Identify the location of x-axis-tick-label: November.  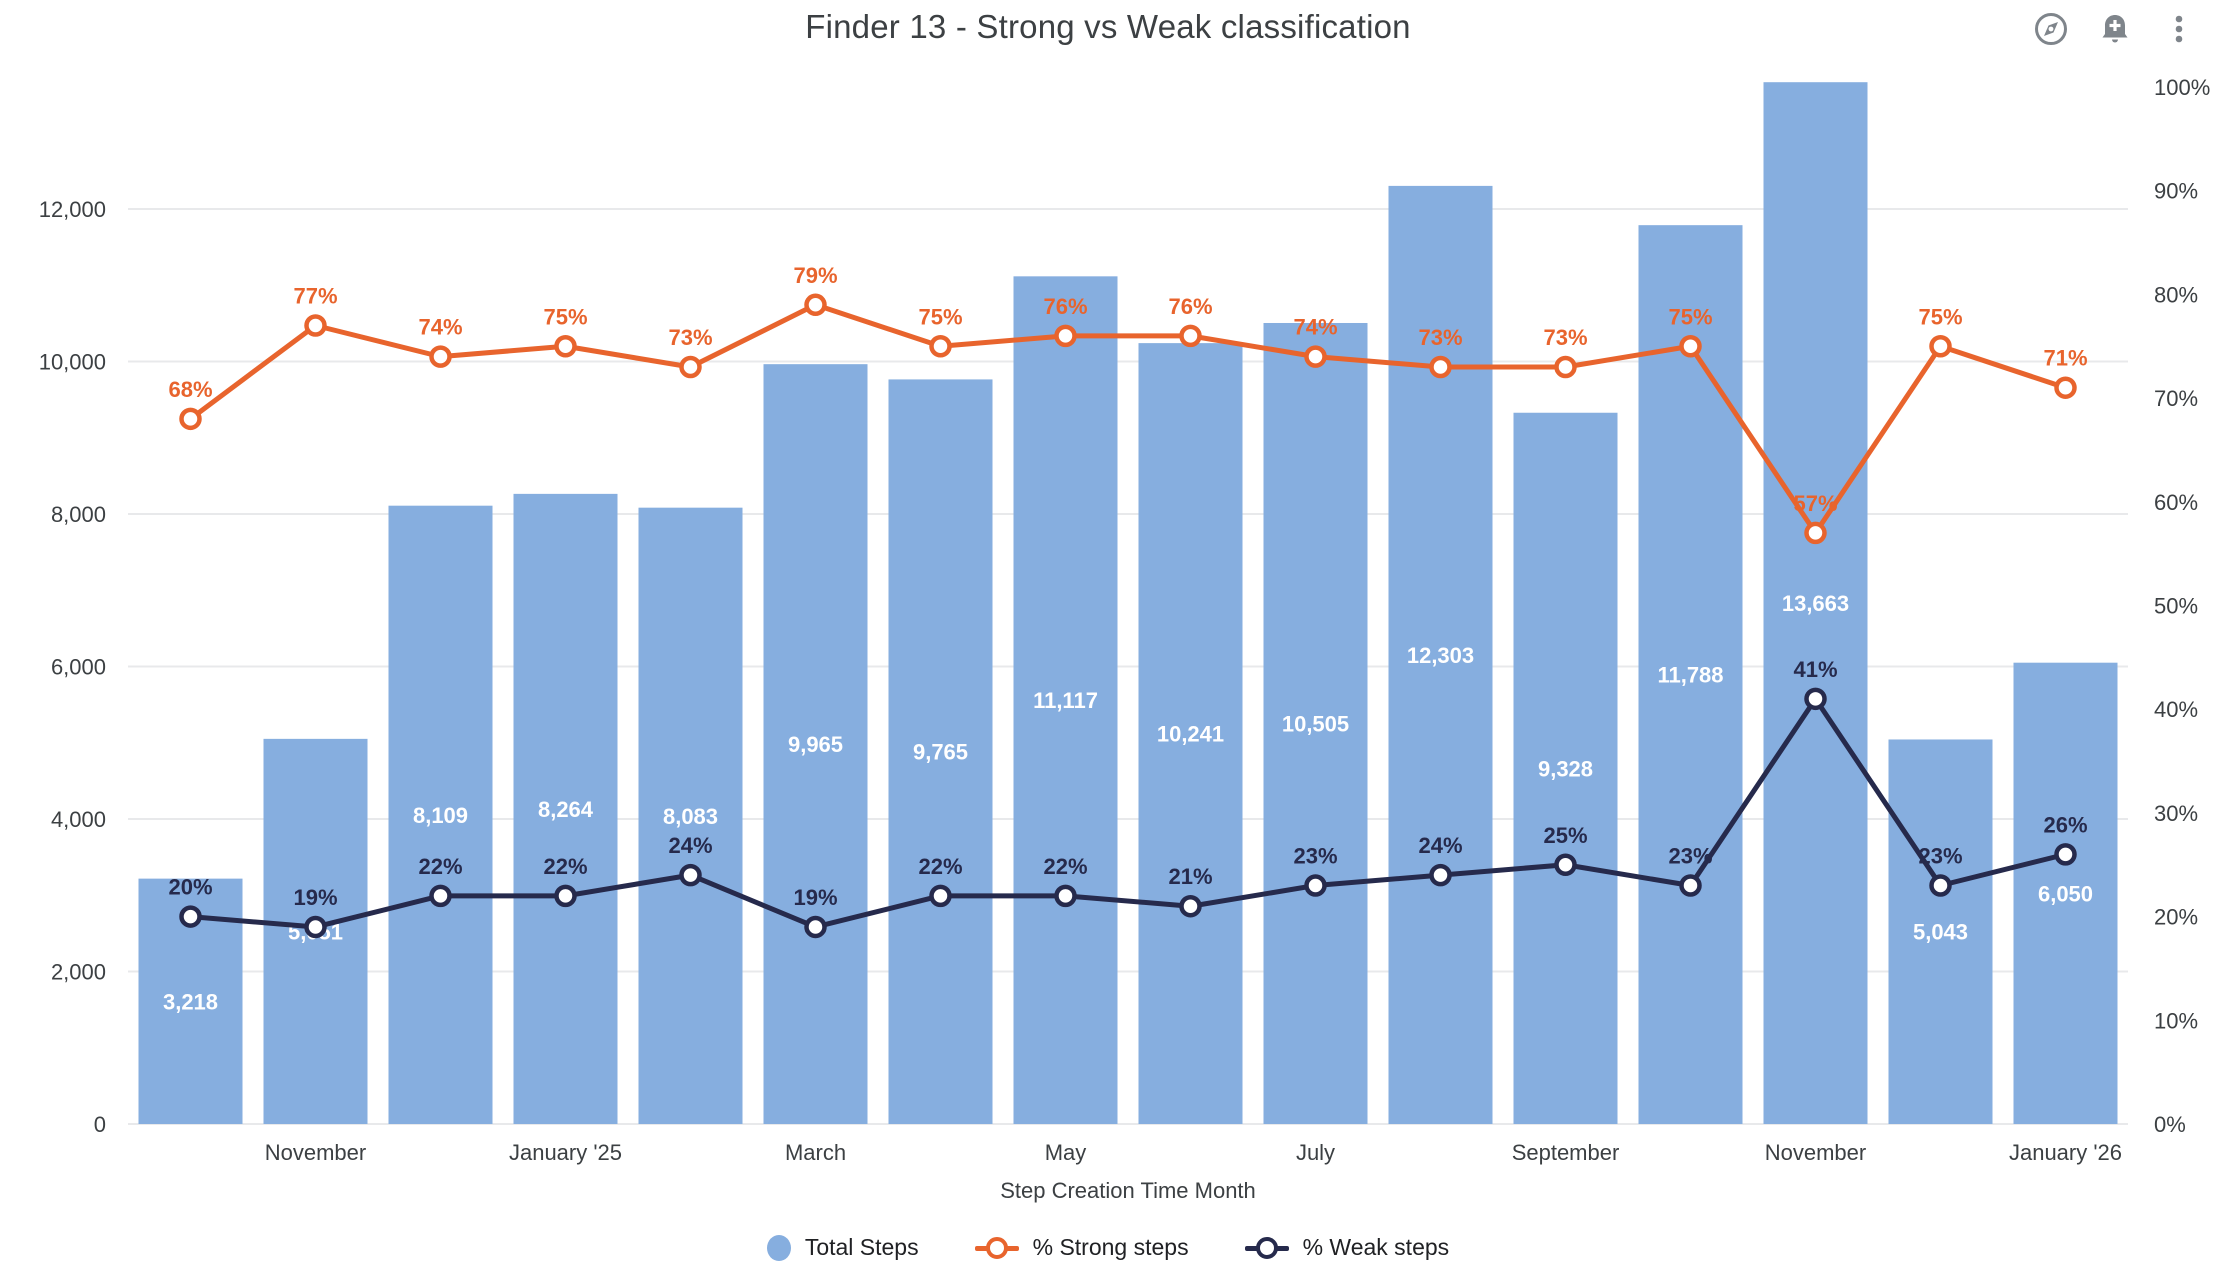
(315, 1152).